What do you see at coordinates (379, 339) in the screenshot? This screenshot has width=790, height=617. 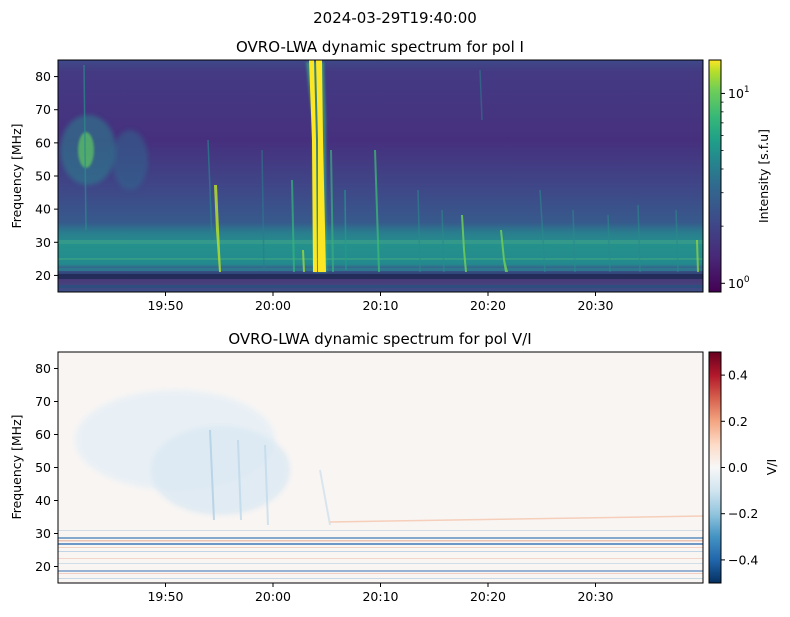 I see `panel-title: OVRO-LWA dynamic spectrum for pol V/I` at bounding box center [379, 339].